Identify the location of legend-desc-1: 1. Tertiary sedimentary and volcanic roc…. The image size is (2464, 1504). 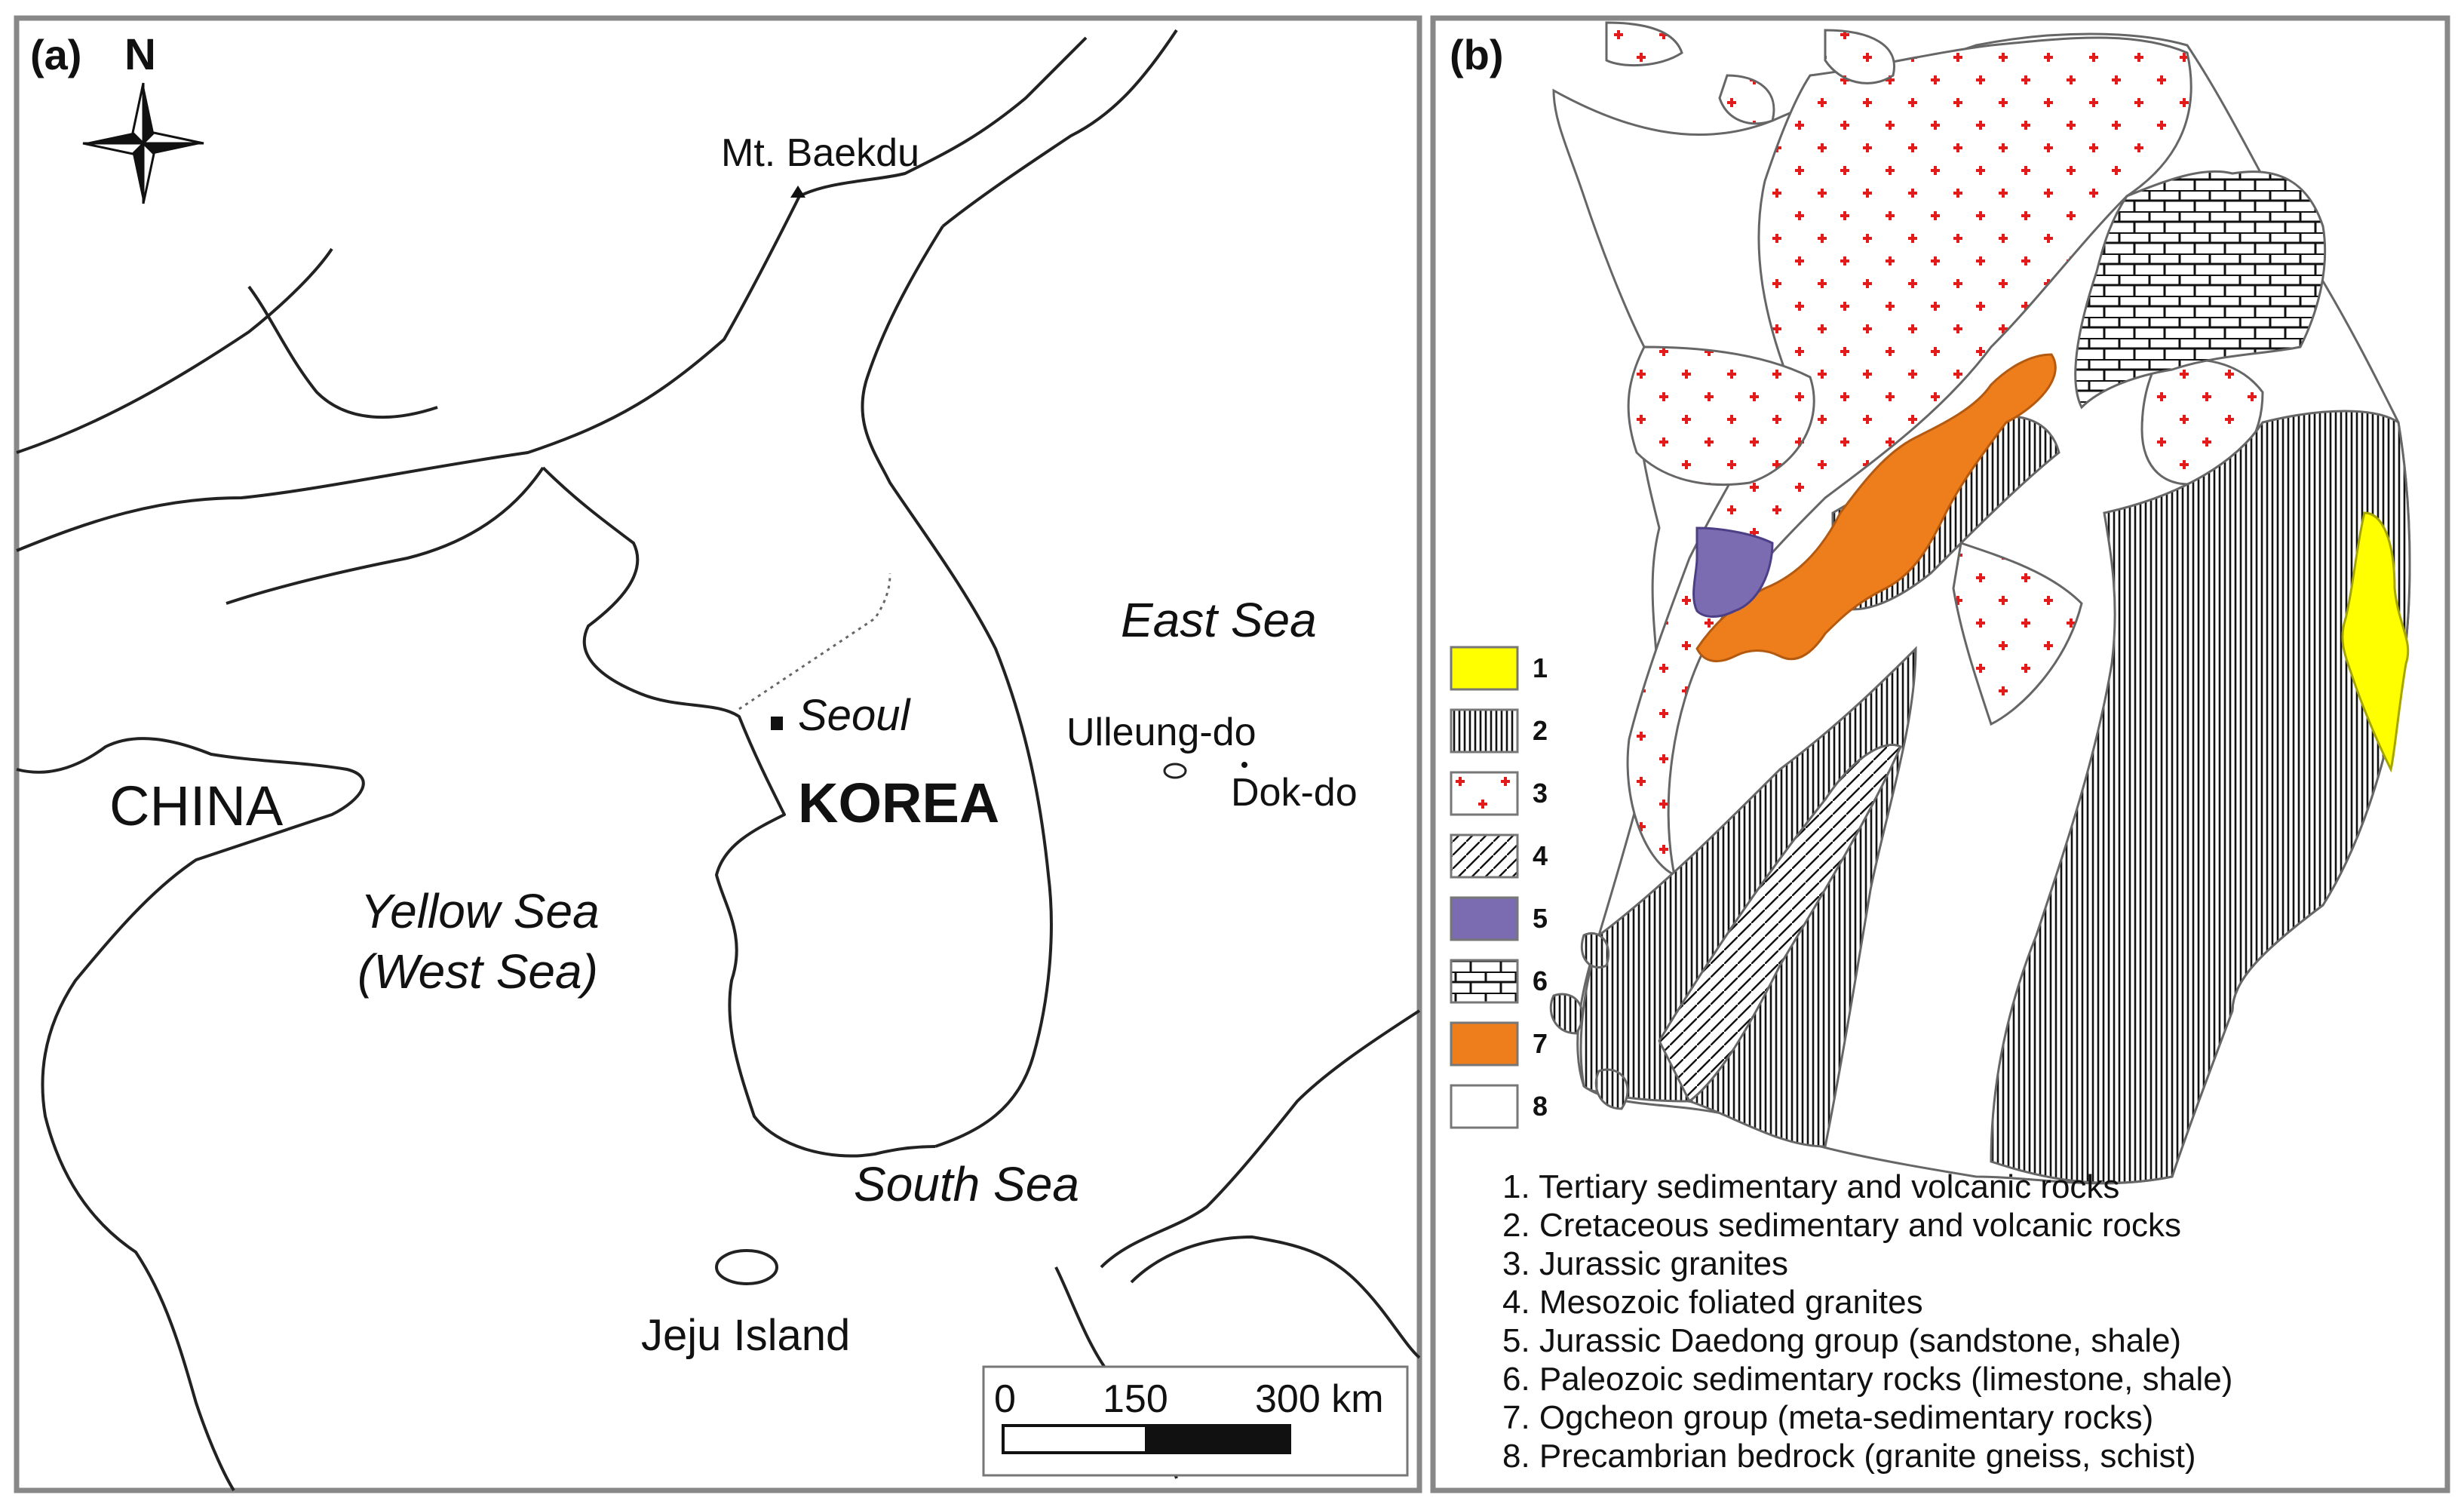
(1811, 1186).